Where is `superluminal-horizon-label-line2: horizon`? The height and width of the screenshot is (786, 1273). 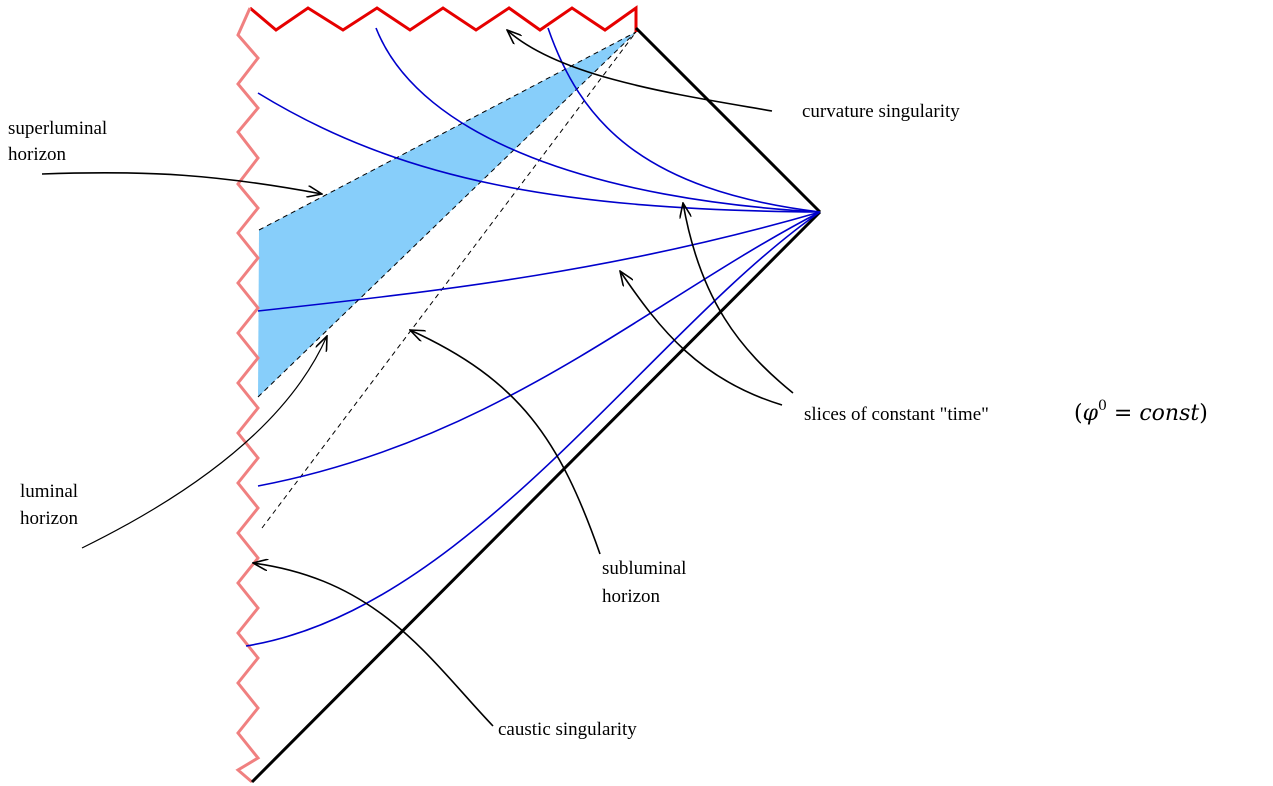
superluminal-horizon-label-line2: horizon is located at coordinates (37, 154).